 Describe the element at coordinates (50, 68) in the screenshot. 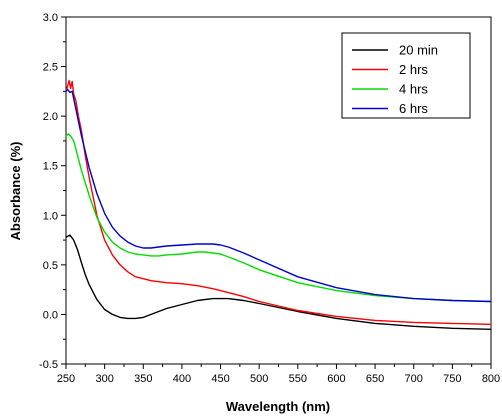

I see `y-tick-label: 2.5` at that location.